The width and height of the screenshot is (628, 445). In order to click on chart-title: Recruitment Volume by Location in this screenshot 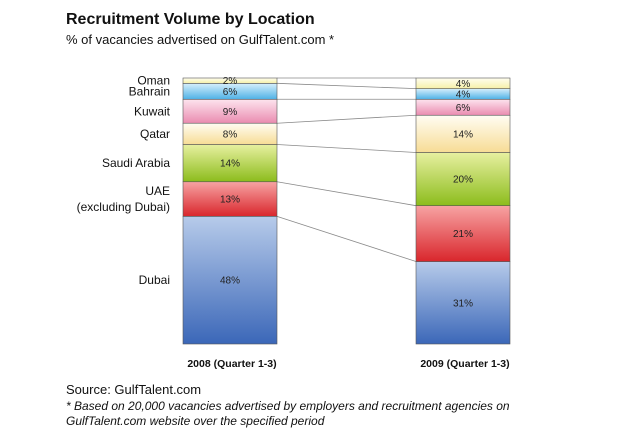, I will do `click(190, 19)`.